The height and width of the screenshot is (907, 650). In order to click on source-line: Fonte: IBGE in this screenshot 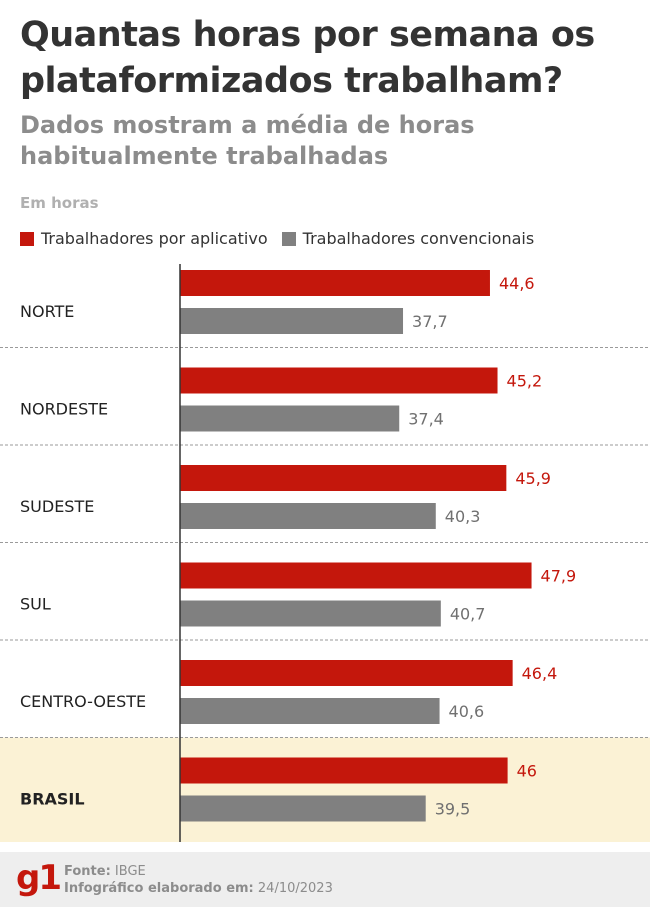, I will do `click(198, 871)`.